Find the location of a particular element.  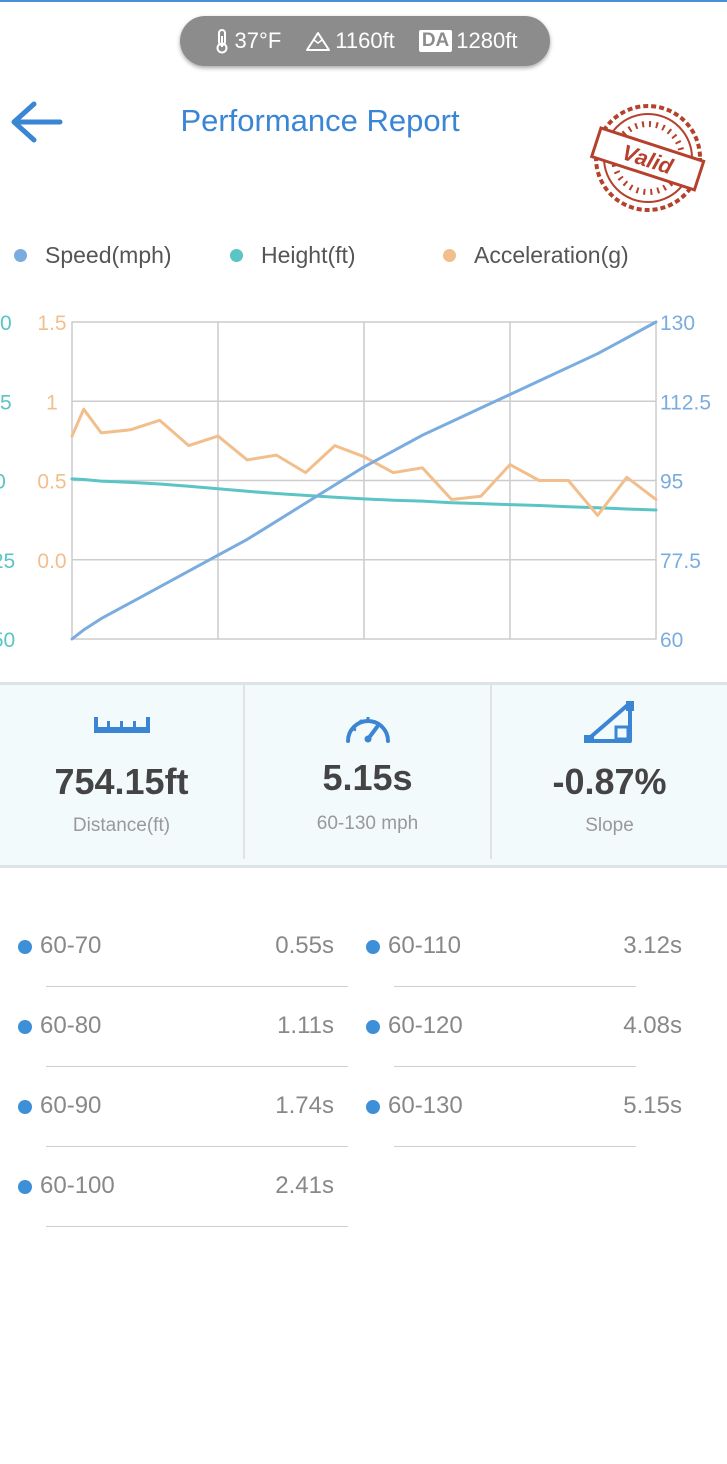

speed-axis-ticks: 130 112.5 95 77.5 60 is located at coordinates (685, 481).